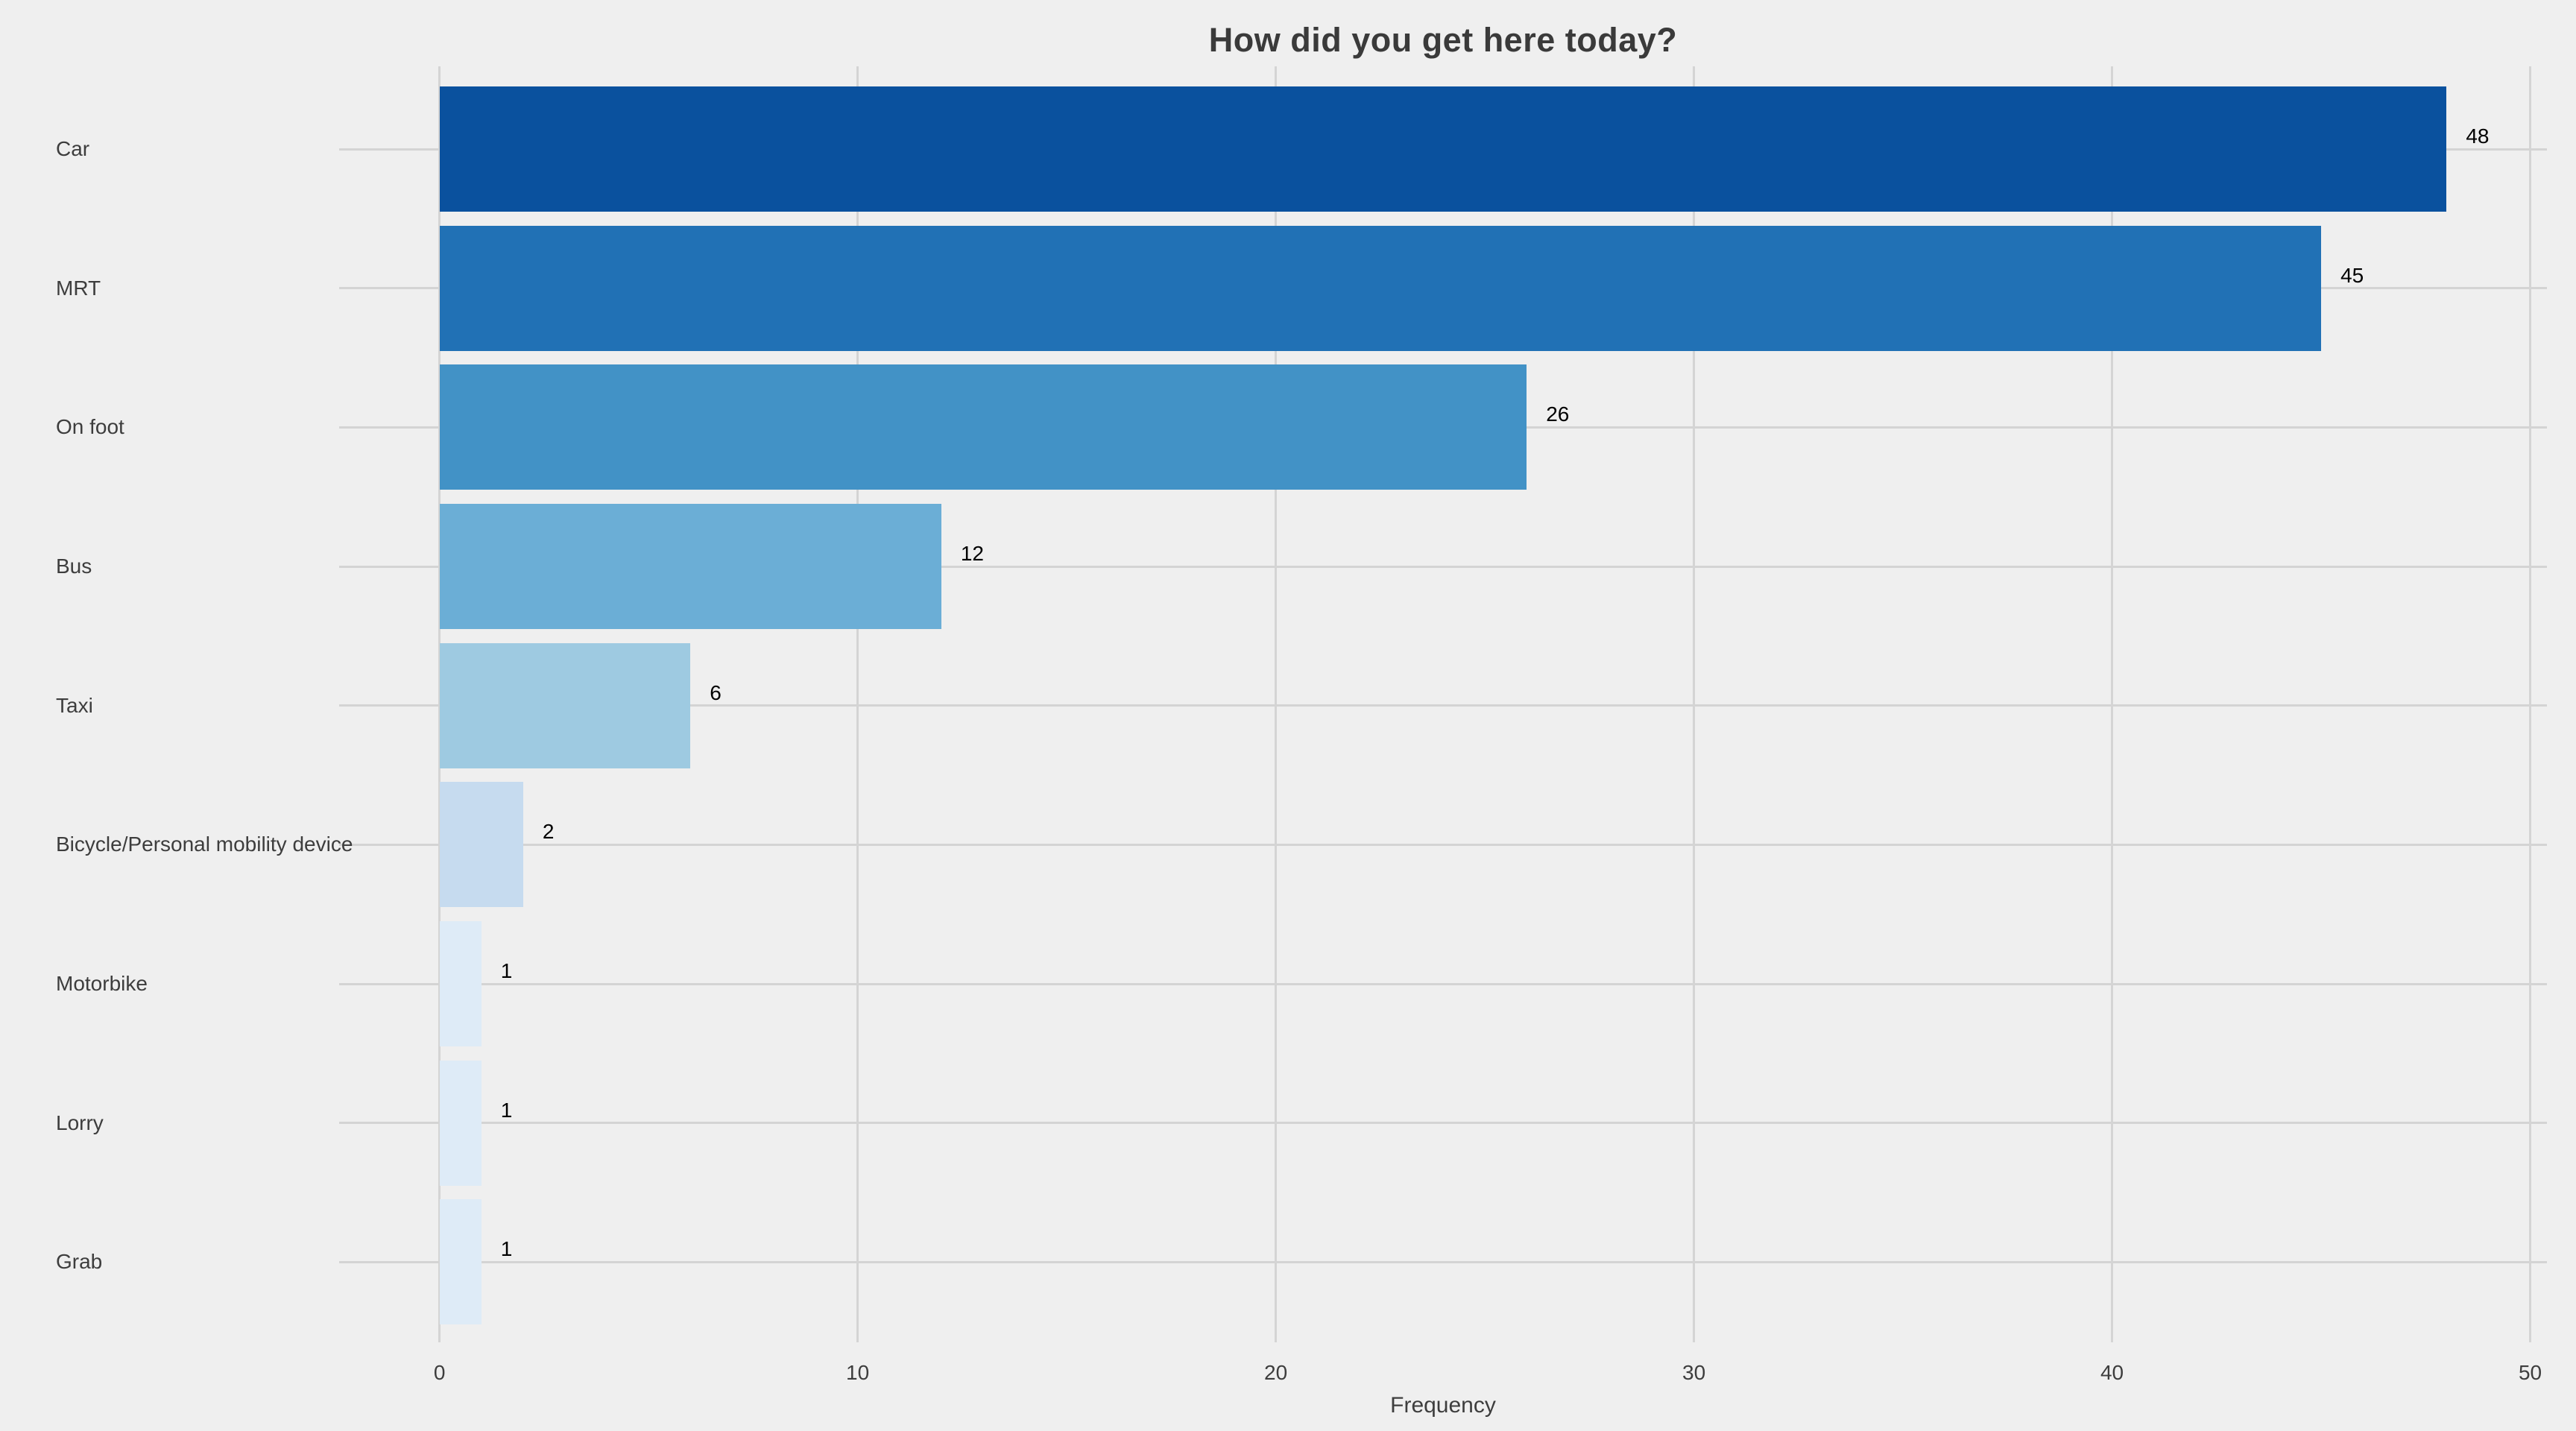 Image resolution: width=2576 pixels, height=1431 pixels. I want to click on category-label: Grab, so click(79, 1262).